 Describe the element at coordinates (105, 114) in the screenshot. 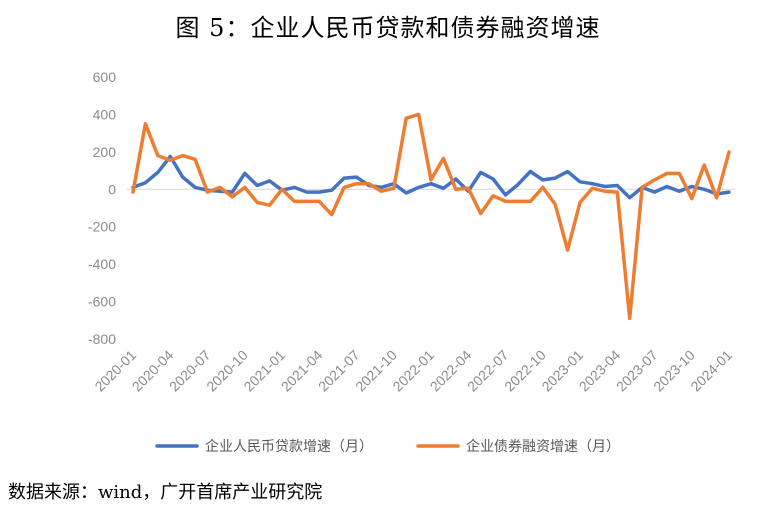

I see `y-tick-label: 400` at that location.